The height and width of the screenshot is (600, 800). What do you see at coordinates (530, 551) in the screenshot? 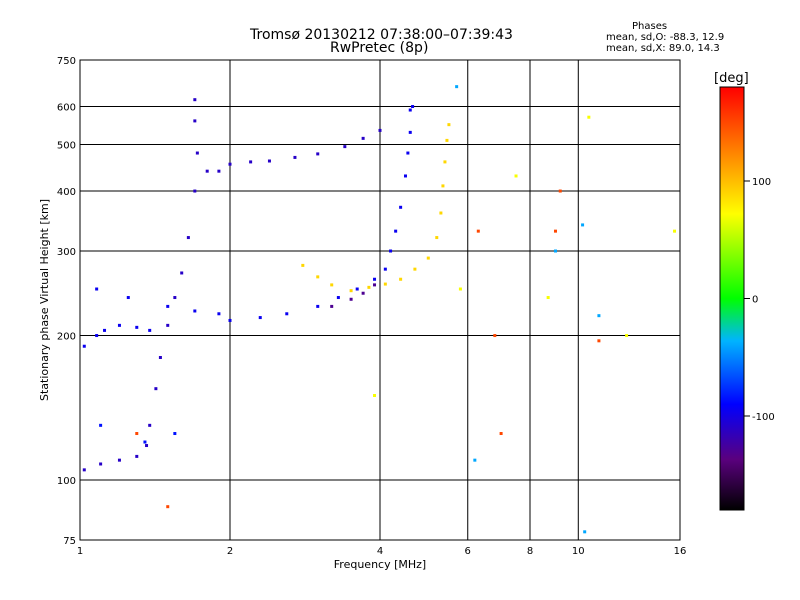
I see `x-tick-label: 8` at bounding box center [530, 551].